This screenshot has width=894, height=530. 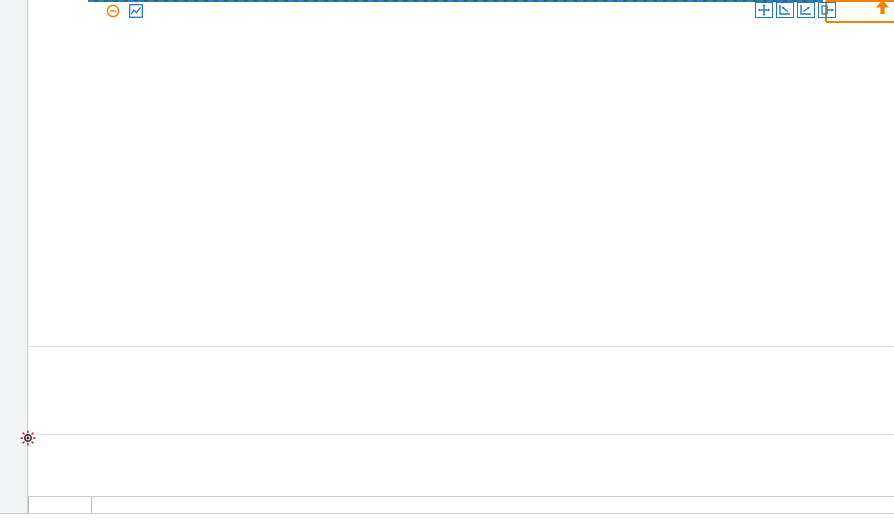 I want to click on left-price-axis, so click(x=56, y=265).